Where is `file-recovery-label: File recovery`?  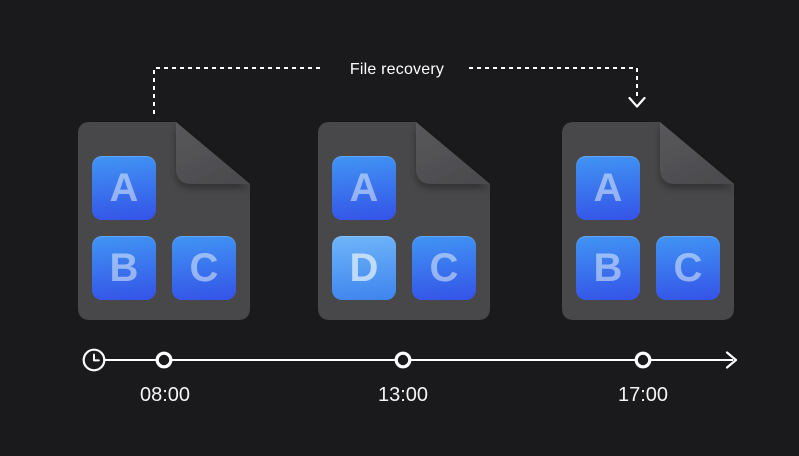
file-recovery-label: File recovery is located at coordinates (397, 69).